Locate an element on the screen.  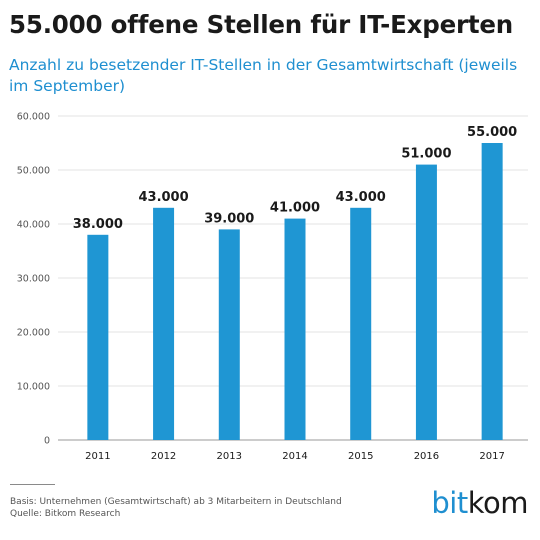
y-tick-label: 40.000 is located at coordinates (33, 225).